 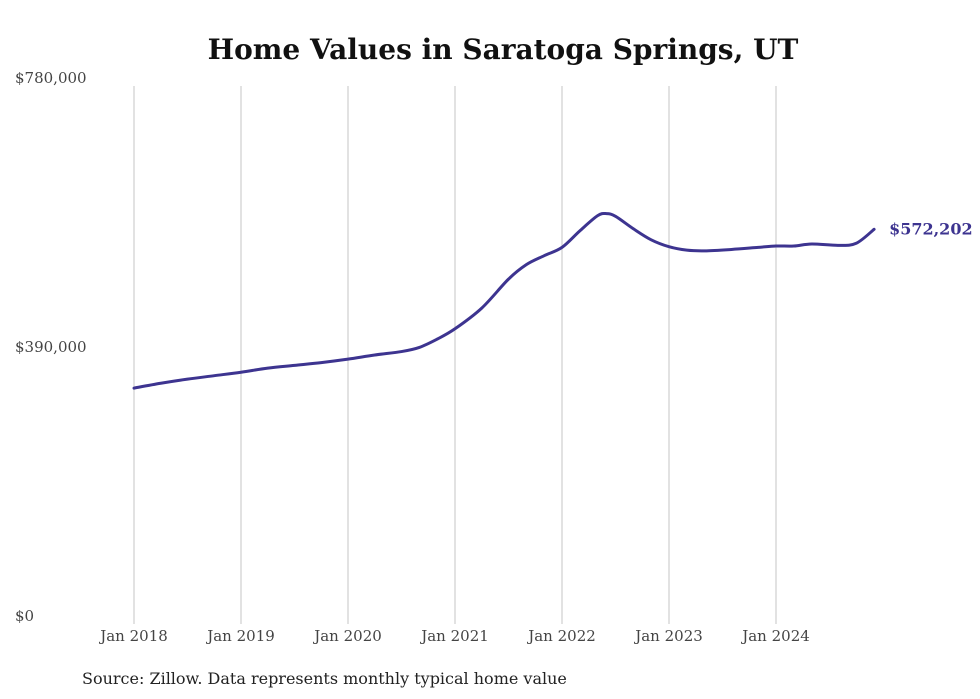 What do you see at coordinates (347, 636) in the screenshot?
I see `x-tick-label: Jan 2020` at bounding box center [347, 636].